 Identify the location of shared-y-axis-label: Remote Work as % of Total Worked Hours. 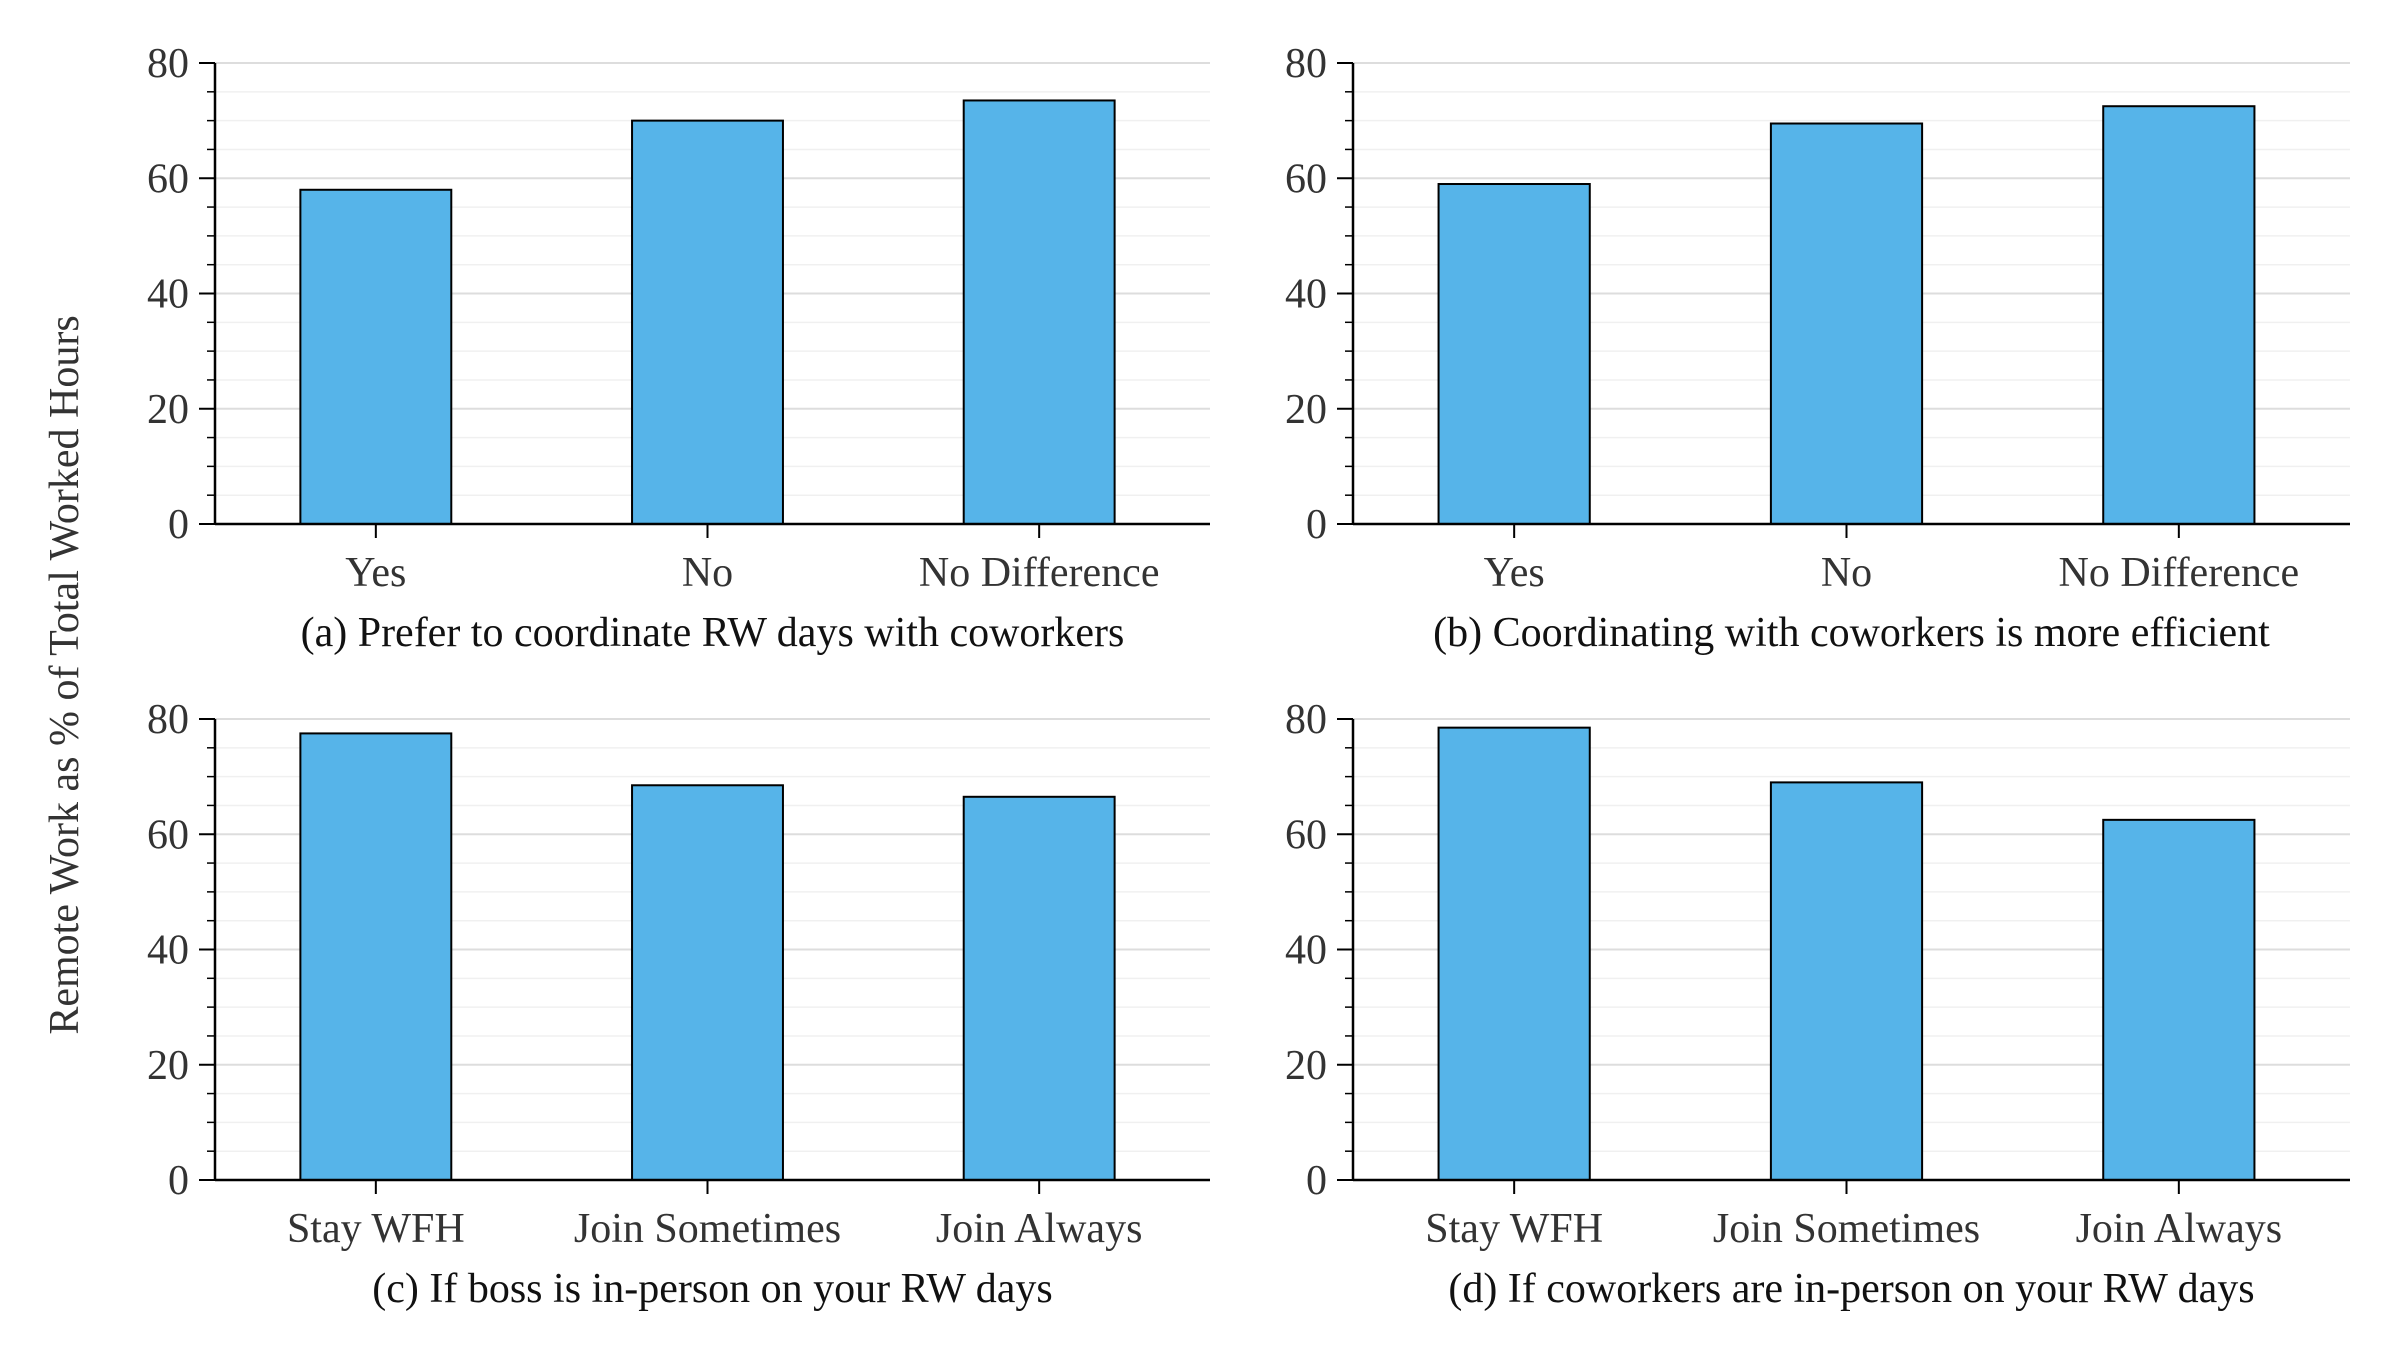
(65, 674).